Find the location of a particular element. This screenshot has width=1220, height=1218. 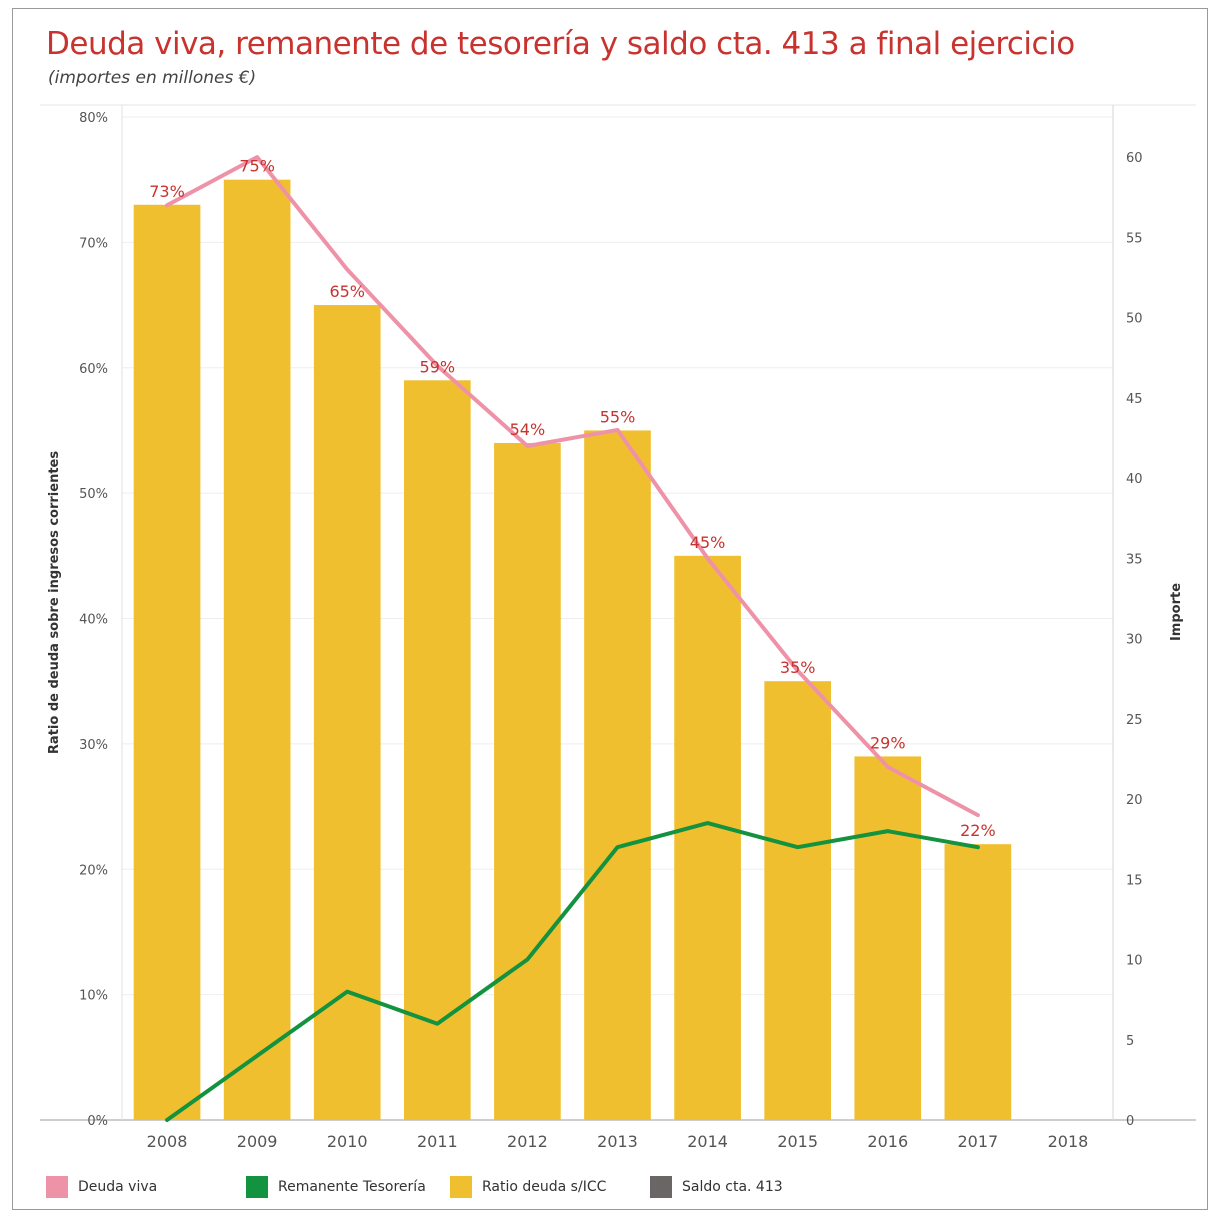

bar-data-label: 73% is located at coordinates (167, 191).